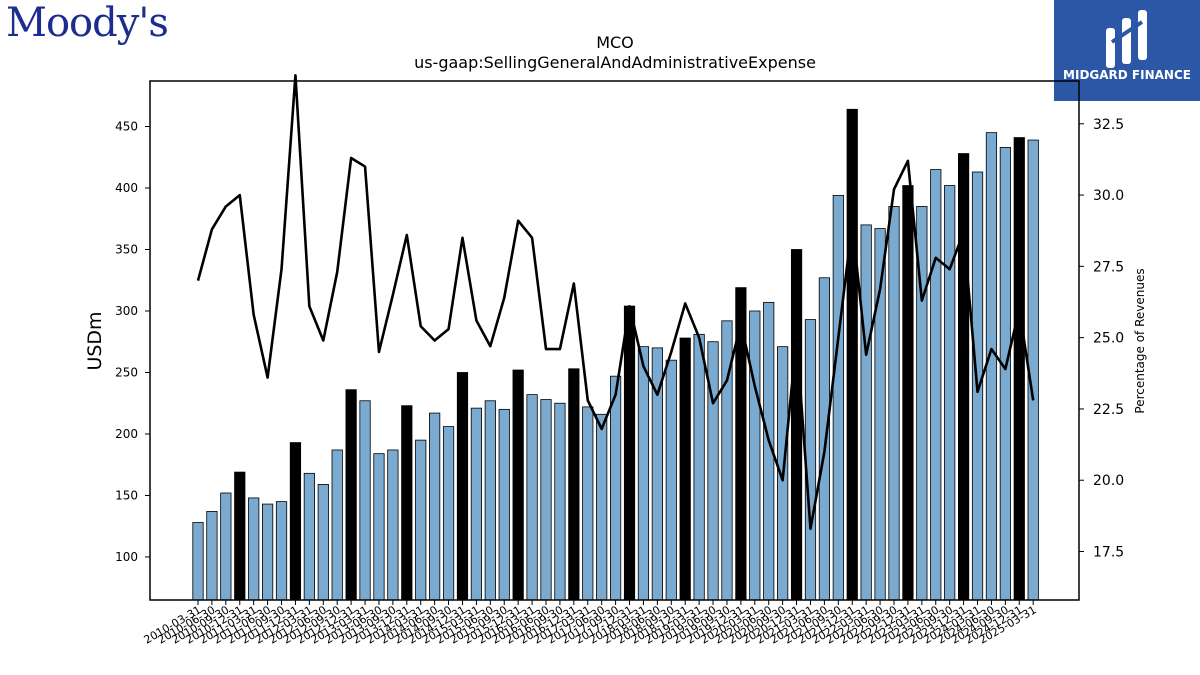  What do you see at coordinates (1108, 481) in the screenshot?
I see `y2-tick-label: 20.0` at bounding box center [1108, 481].